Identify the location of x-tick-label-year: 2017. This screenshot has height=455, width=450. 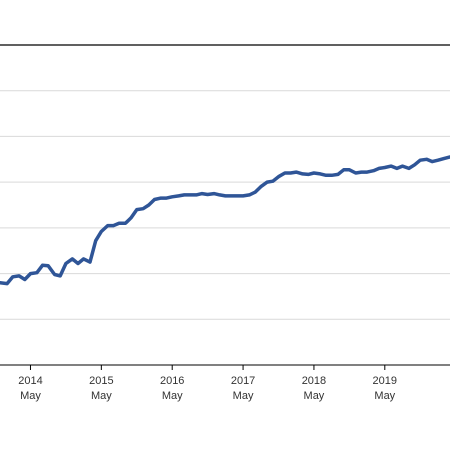
(243, 381).